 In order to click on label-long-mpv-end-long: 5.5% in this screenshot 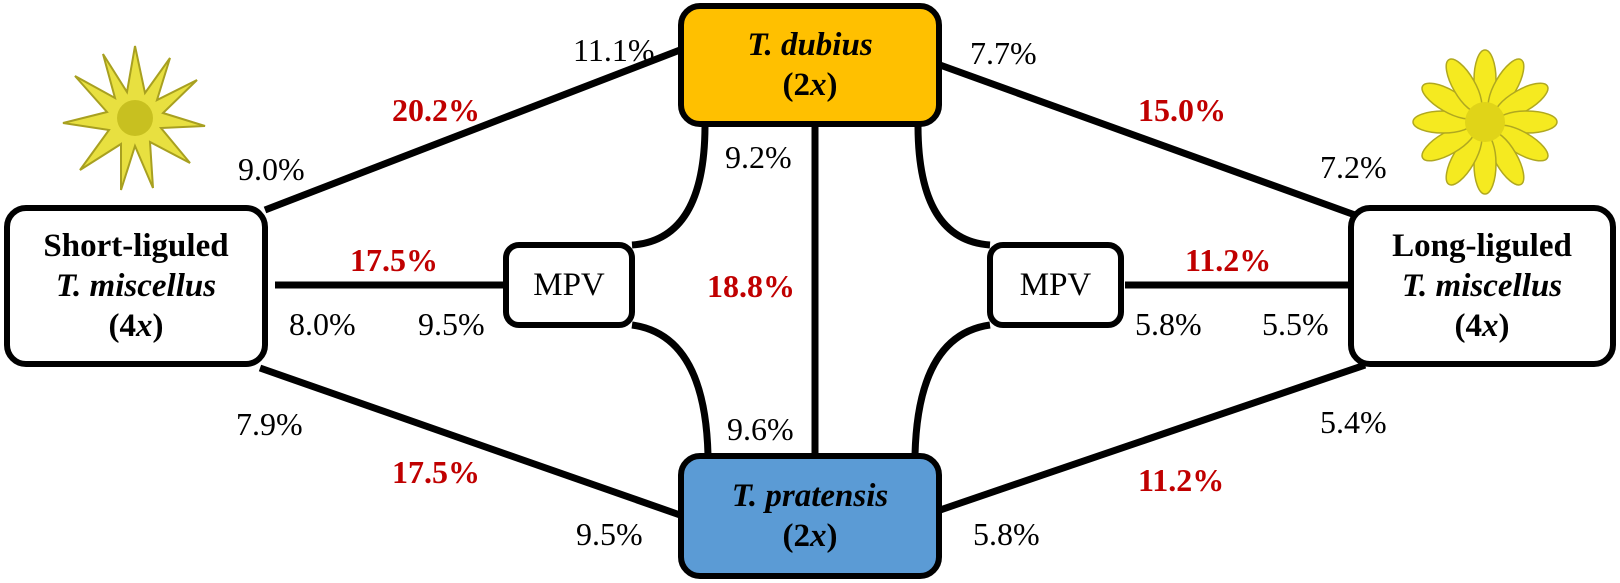, I will do `click(1295, 324)`.